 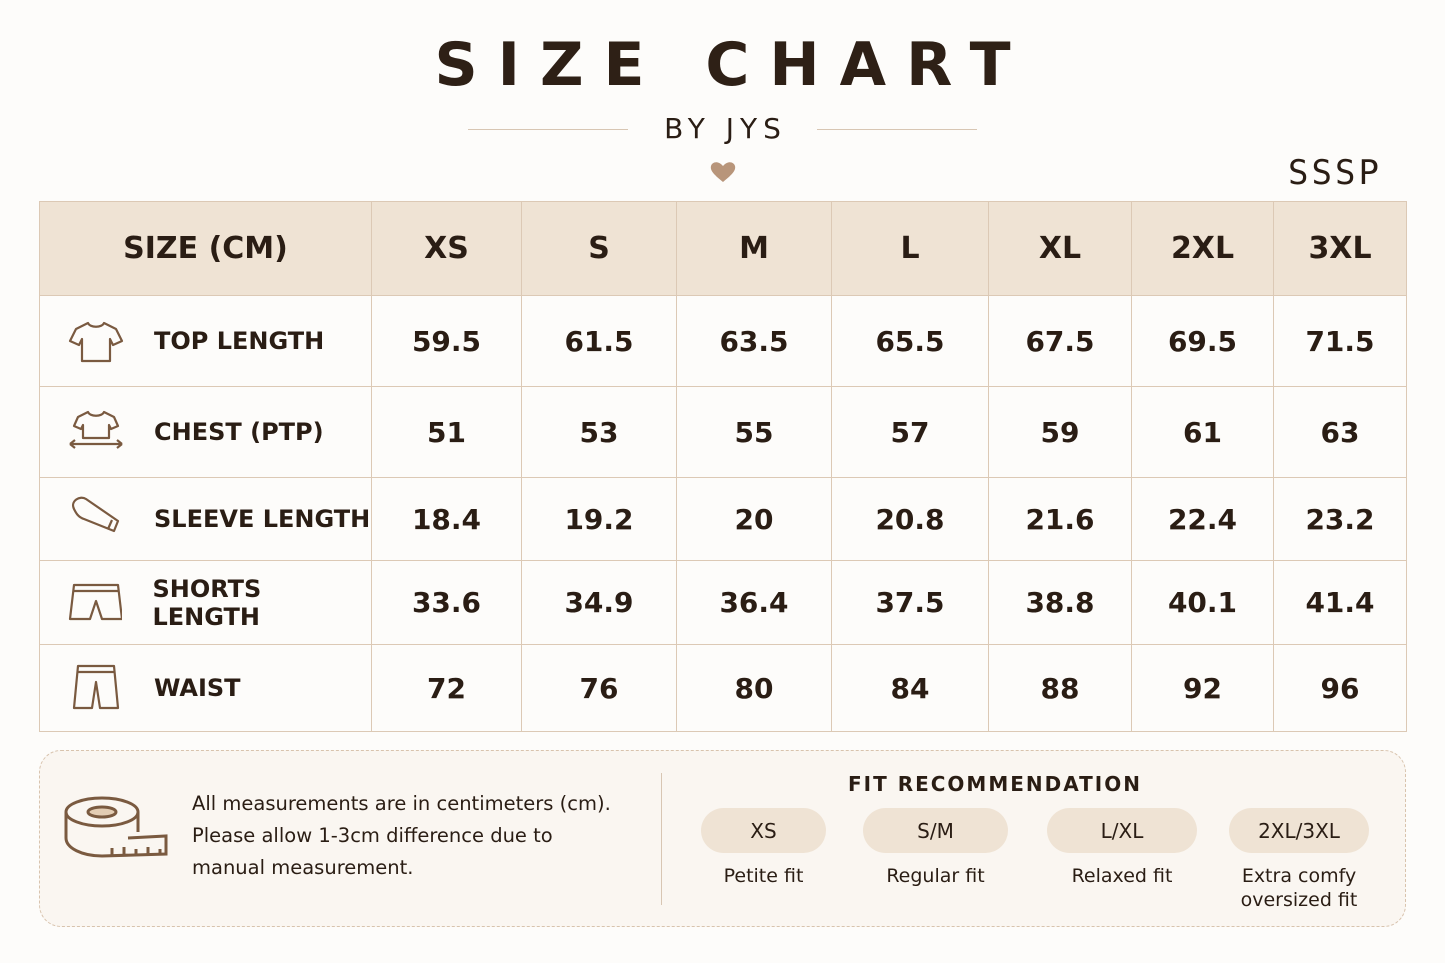 I want to click on cell-value: 61.5, so click(x=599, y=341).